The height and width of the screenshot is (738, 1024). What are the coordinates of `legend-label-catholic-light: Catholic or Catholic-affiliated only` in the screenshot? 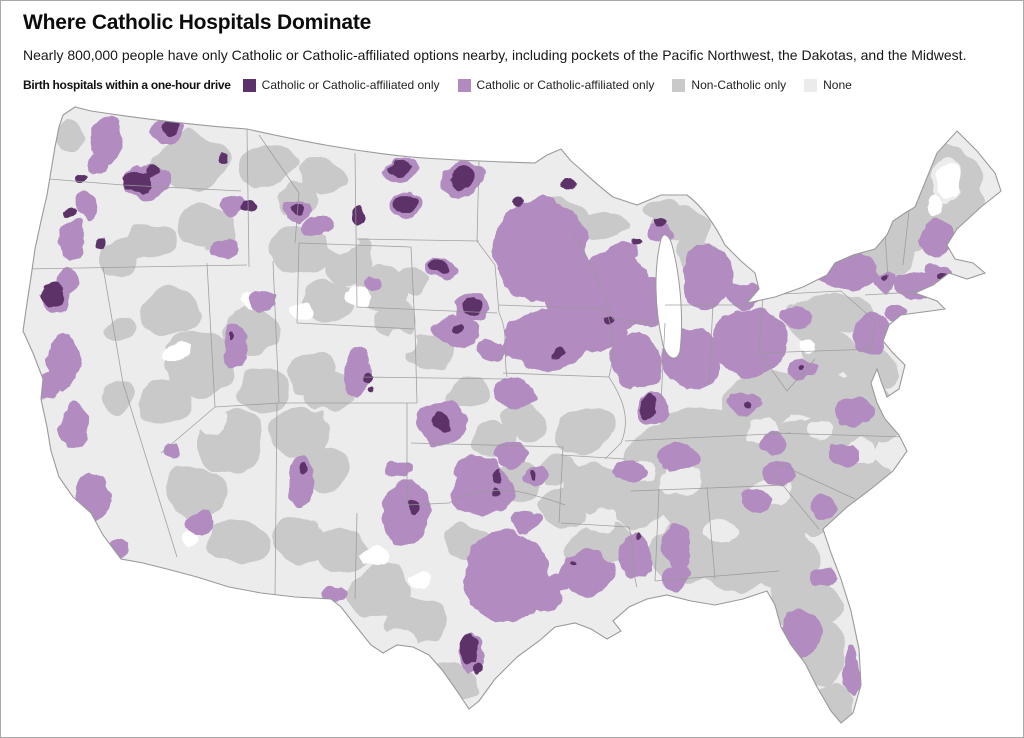 It's located at (565, 85).